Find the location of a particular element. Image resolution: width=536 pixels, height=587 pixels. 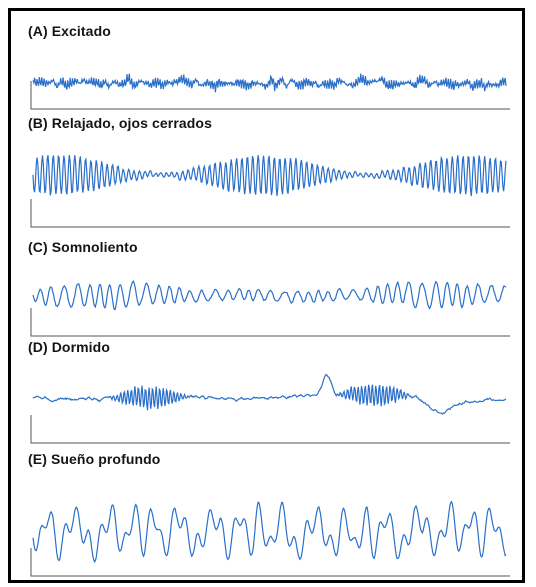

panel-excitado: (A) Excitado is located at coordinates (266, 68).